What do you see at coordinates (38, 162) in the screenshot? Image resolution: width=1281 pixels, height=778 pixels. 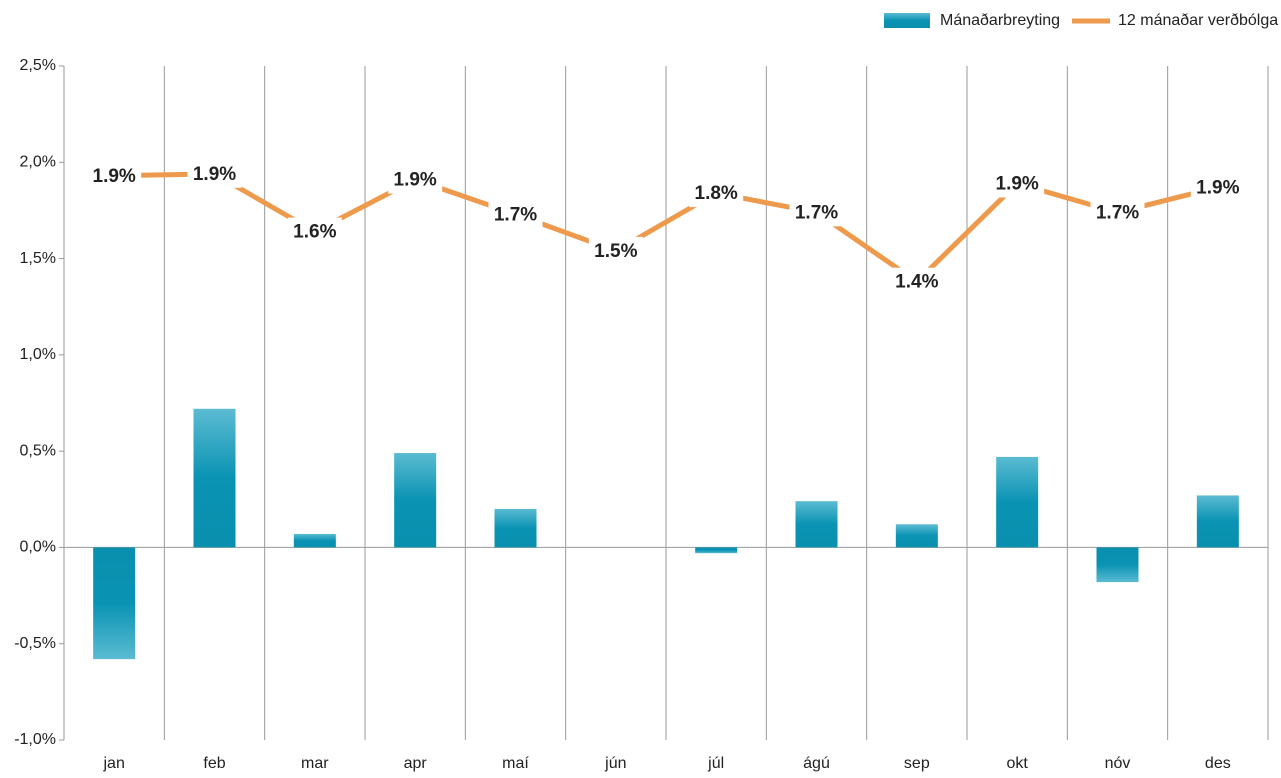 I see `y-tick-label: 2,0%` at bounding box center [38, 162].